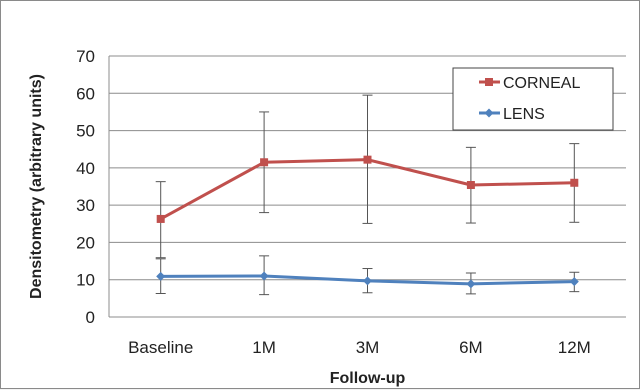  What do you see at coordinates (471, 347) in the screenshot?
I see `x-tick-label-6m: 6M` at bounding box center [471, 347].